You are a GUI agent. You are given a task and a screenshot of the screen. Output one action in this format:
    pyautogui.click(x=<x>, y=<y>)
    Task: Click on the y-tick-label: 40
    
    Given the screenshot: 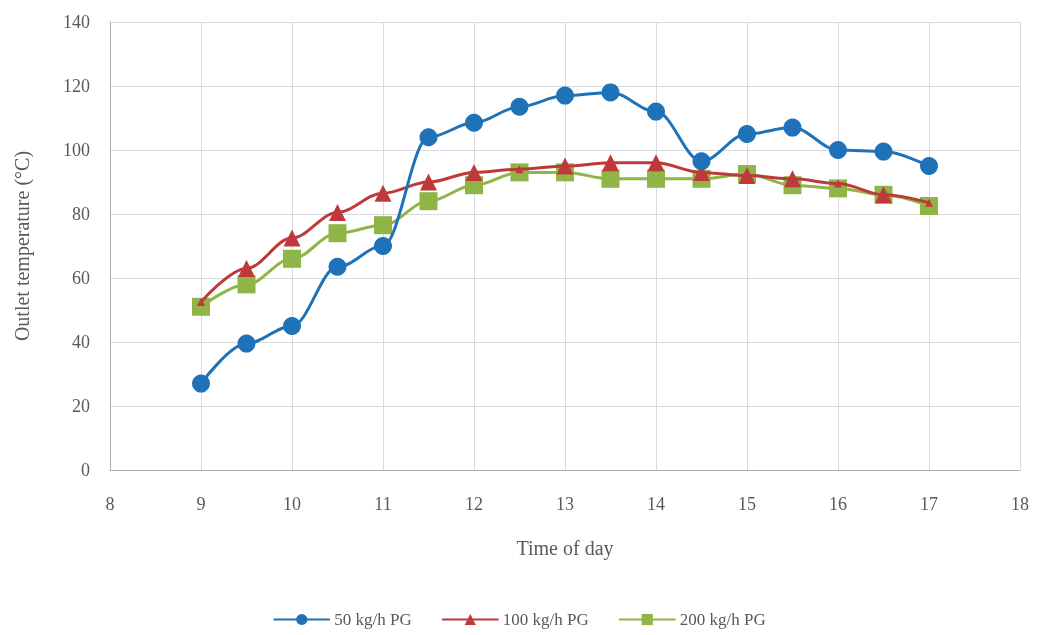 What is the action you would take?
    pyautogui.click(x=81, y=342)
    